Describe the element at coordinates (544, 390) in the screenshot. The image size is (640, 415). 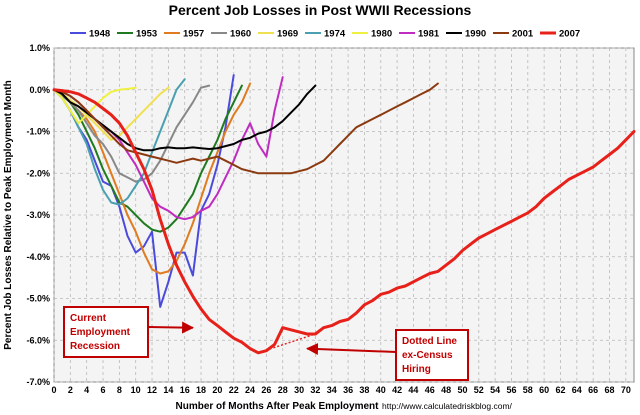
I see `x-tick-label: 60` at that location.